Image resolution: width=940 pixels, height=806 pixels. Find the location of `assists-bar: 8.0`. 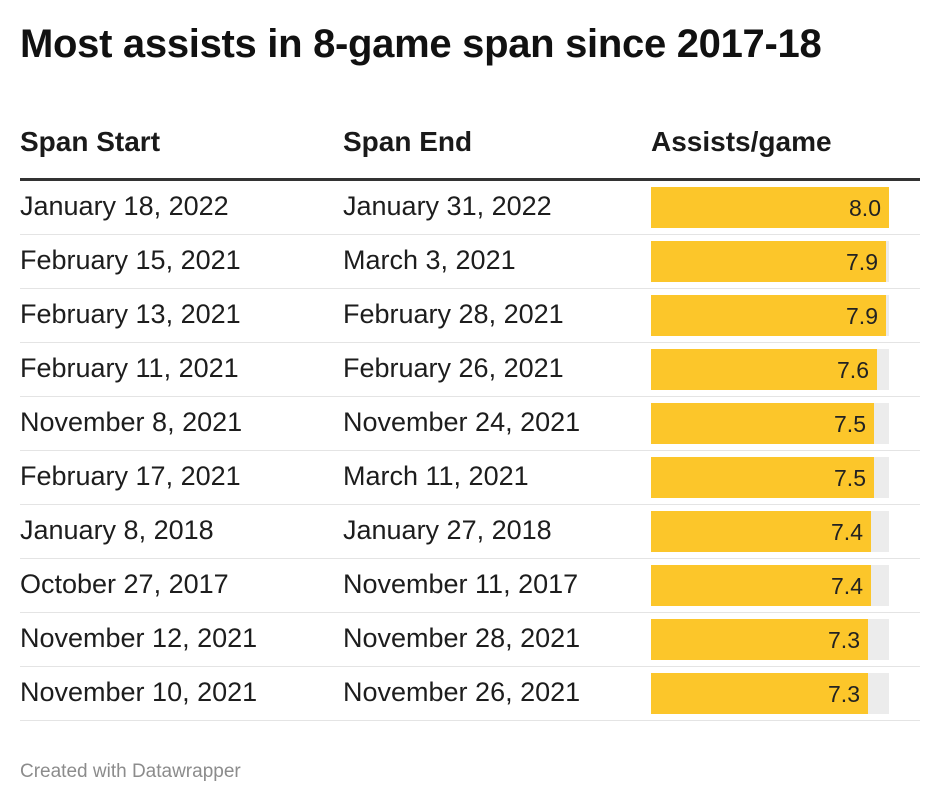

assists-bar: 8.0 is located at coordinates (770, 207).